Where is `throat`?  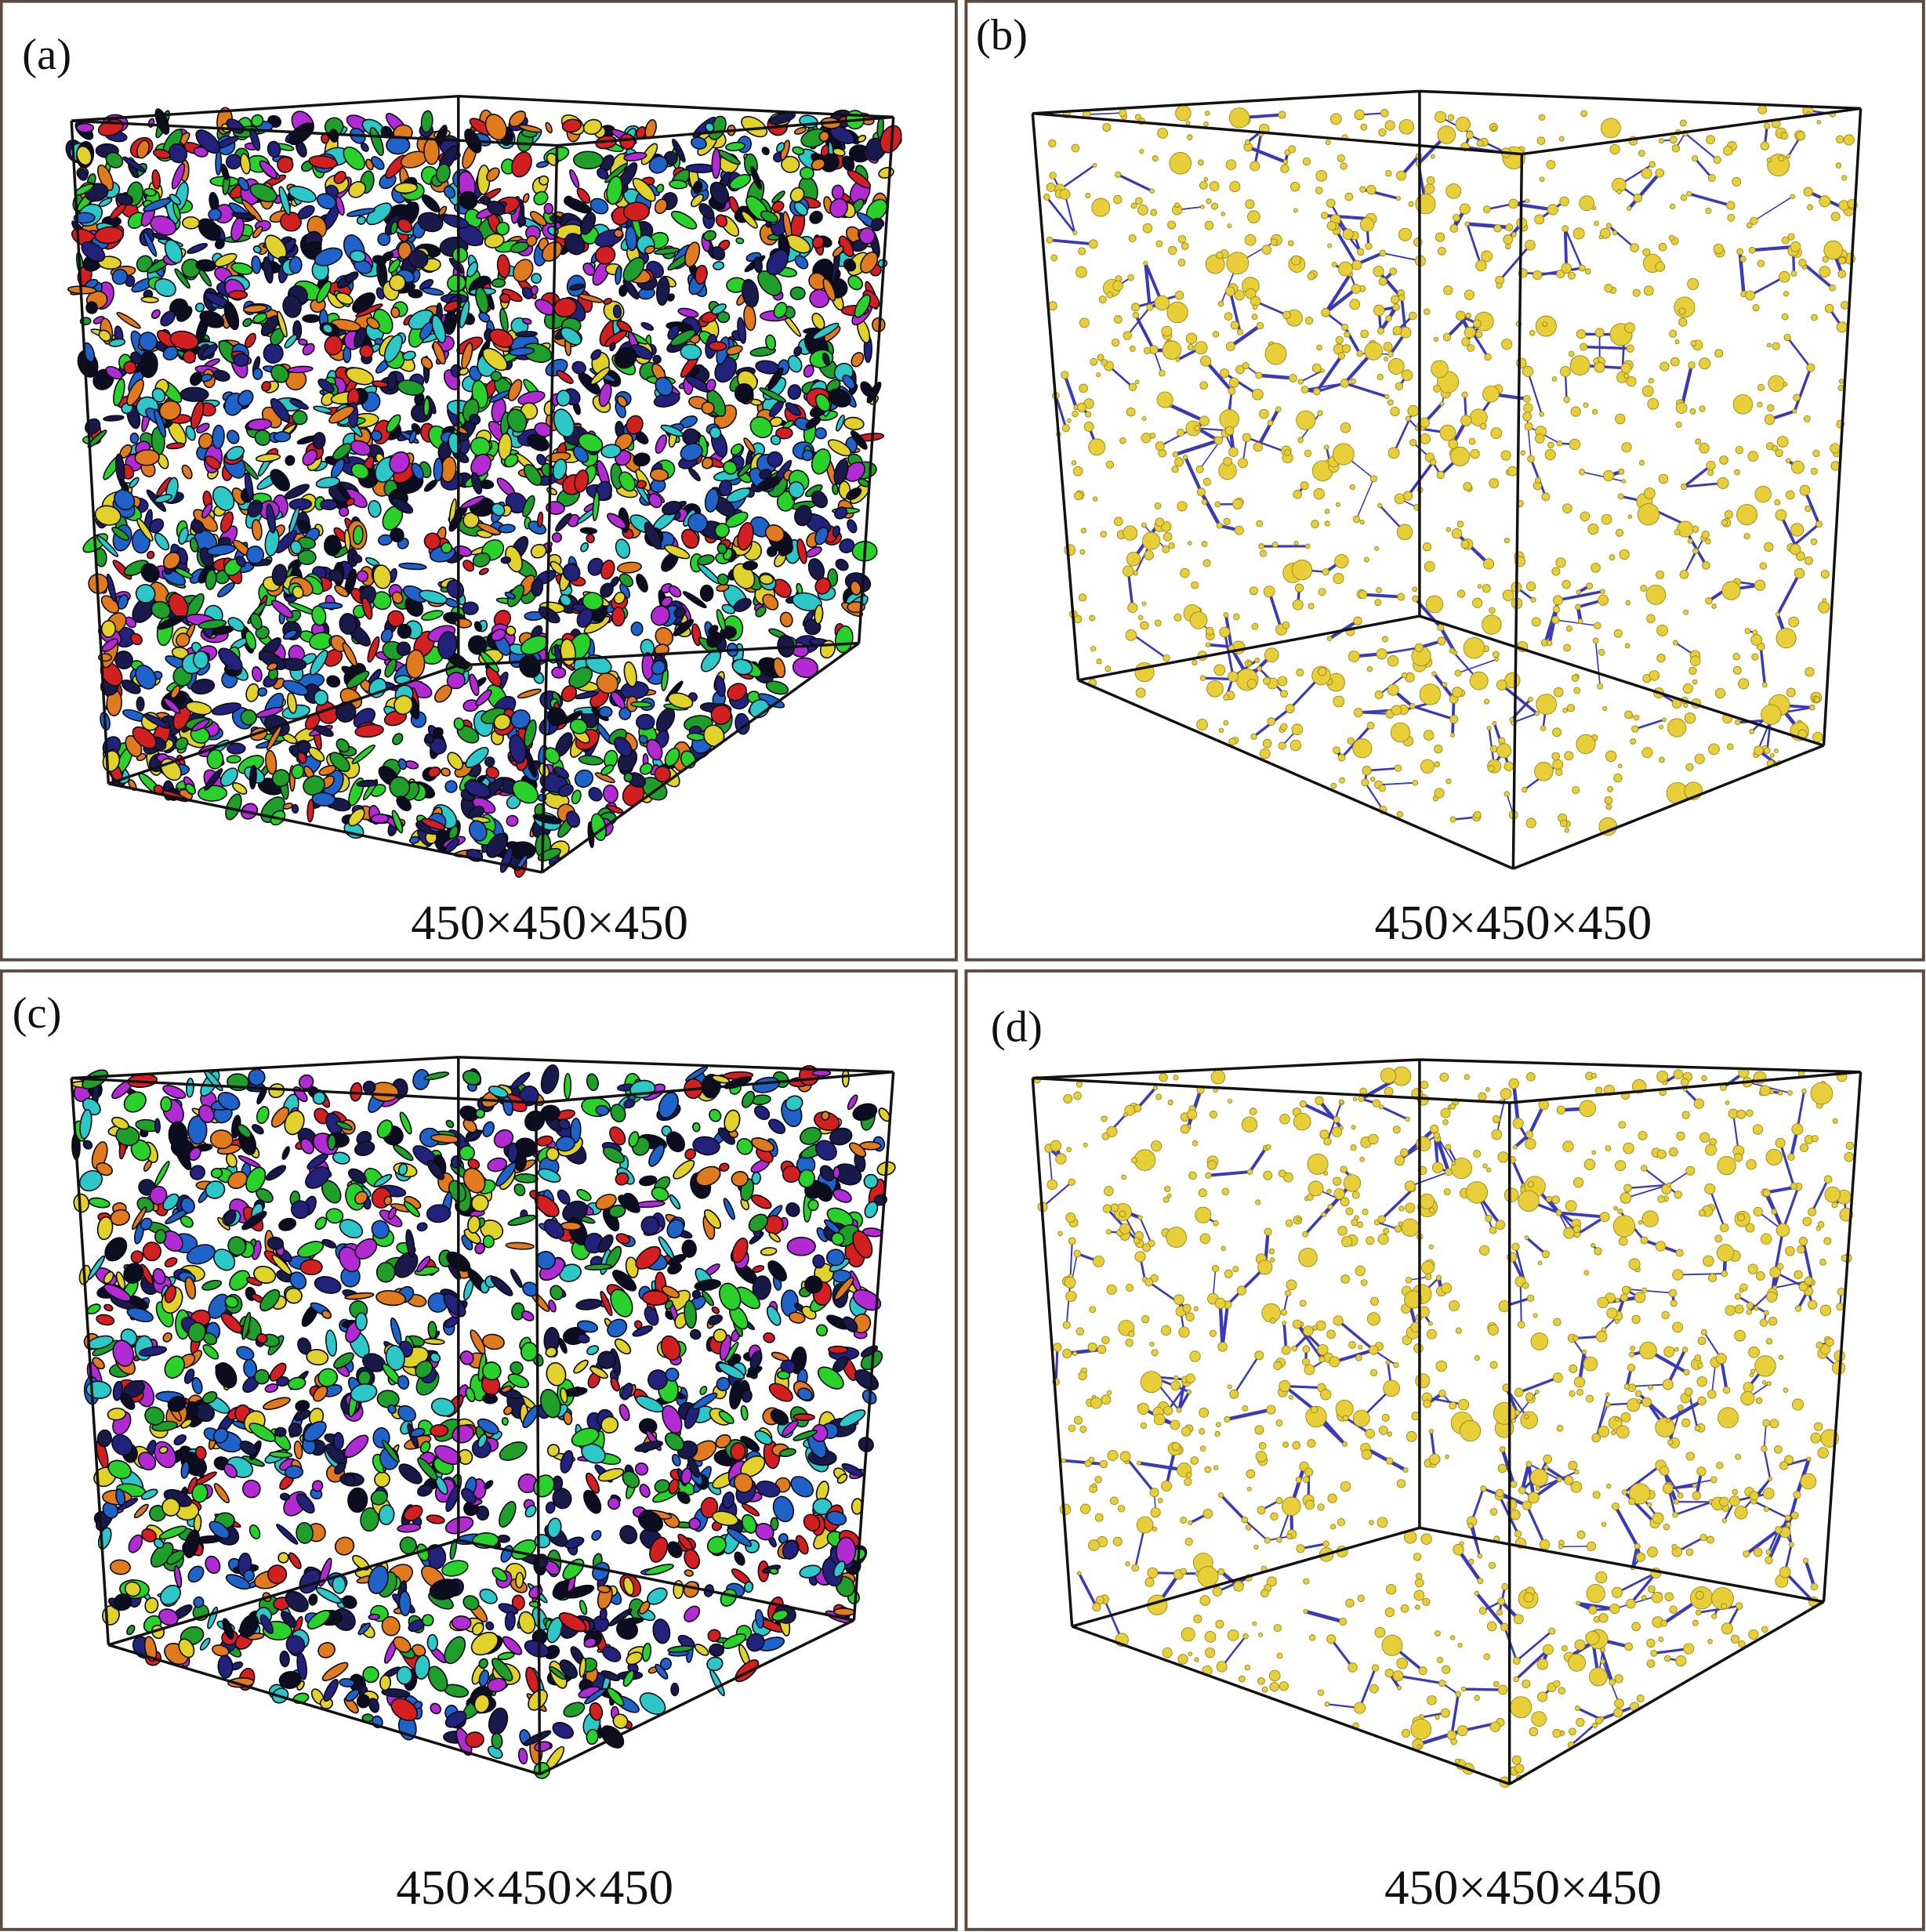 throat is located at coordinates (1606, 347).